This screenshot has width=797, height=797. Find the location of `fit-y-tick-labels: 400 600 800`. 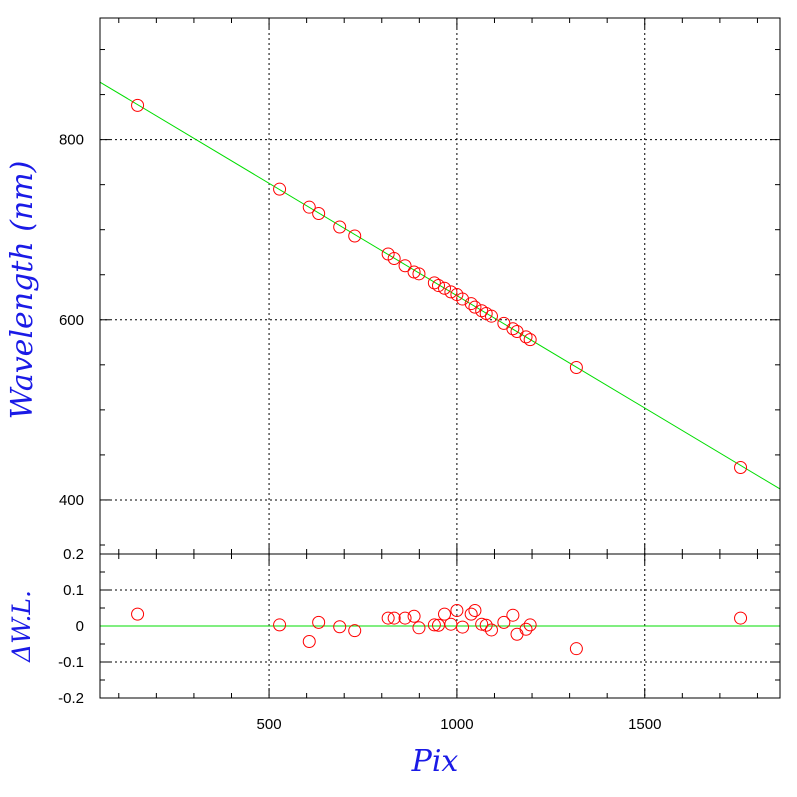

fit-y-tick-labels: 400 600 800 is located at coordinates (71, 320).